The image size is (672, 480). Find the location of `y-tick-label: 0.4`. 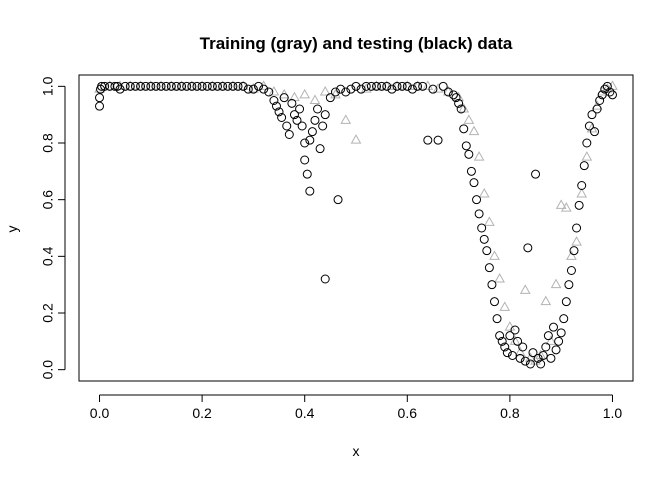

y-tick-label: 0.4 is located at coordinates (48, 256).